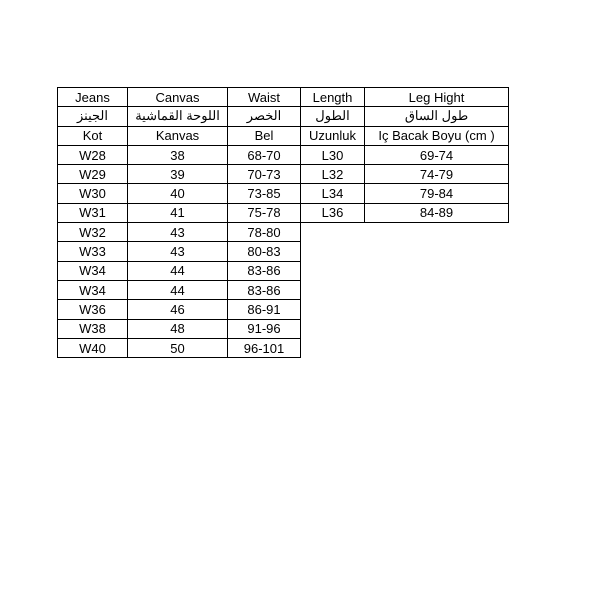 This screenshot has width=610, height=615. Describe the element at coordinates (92, 116) in the screenshot. I see `header-jeans-ar: الجينز` at that location.